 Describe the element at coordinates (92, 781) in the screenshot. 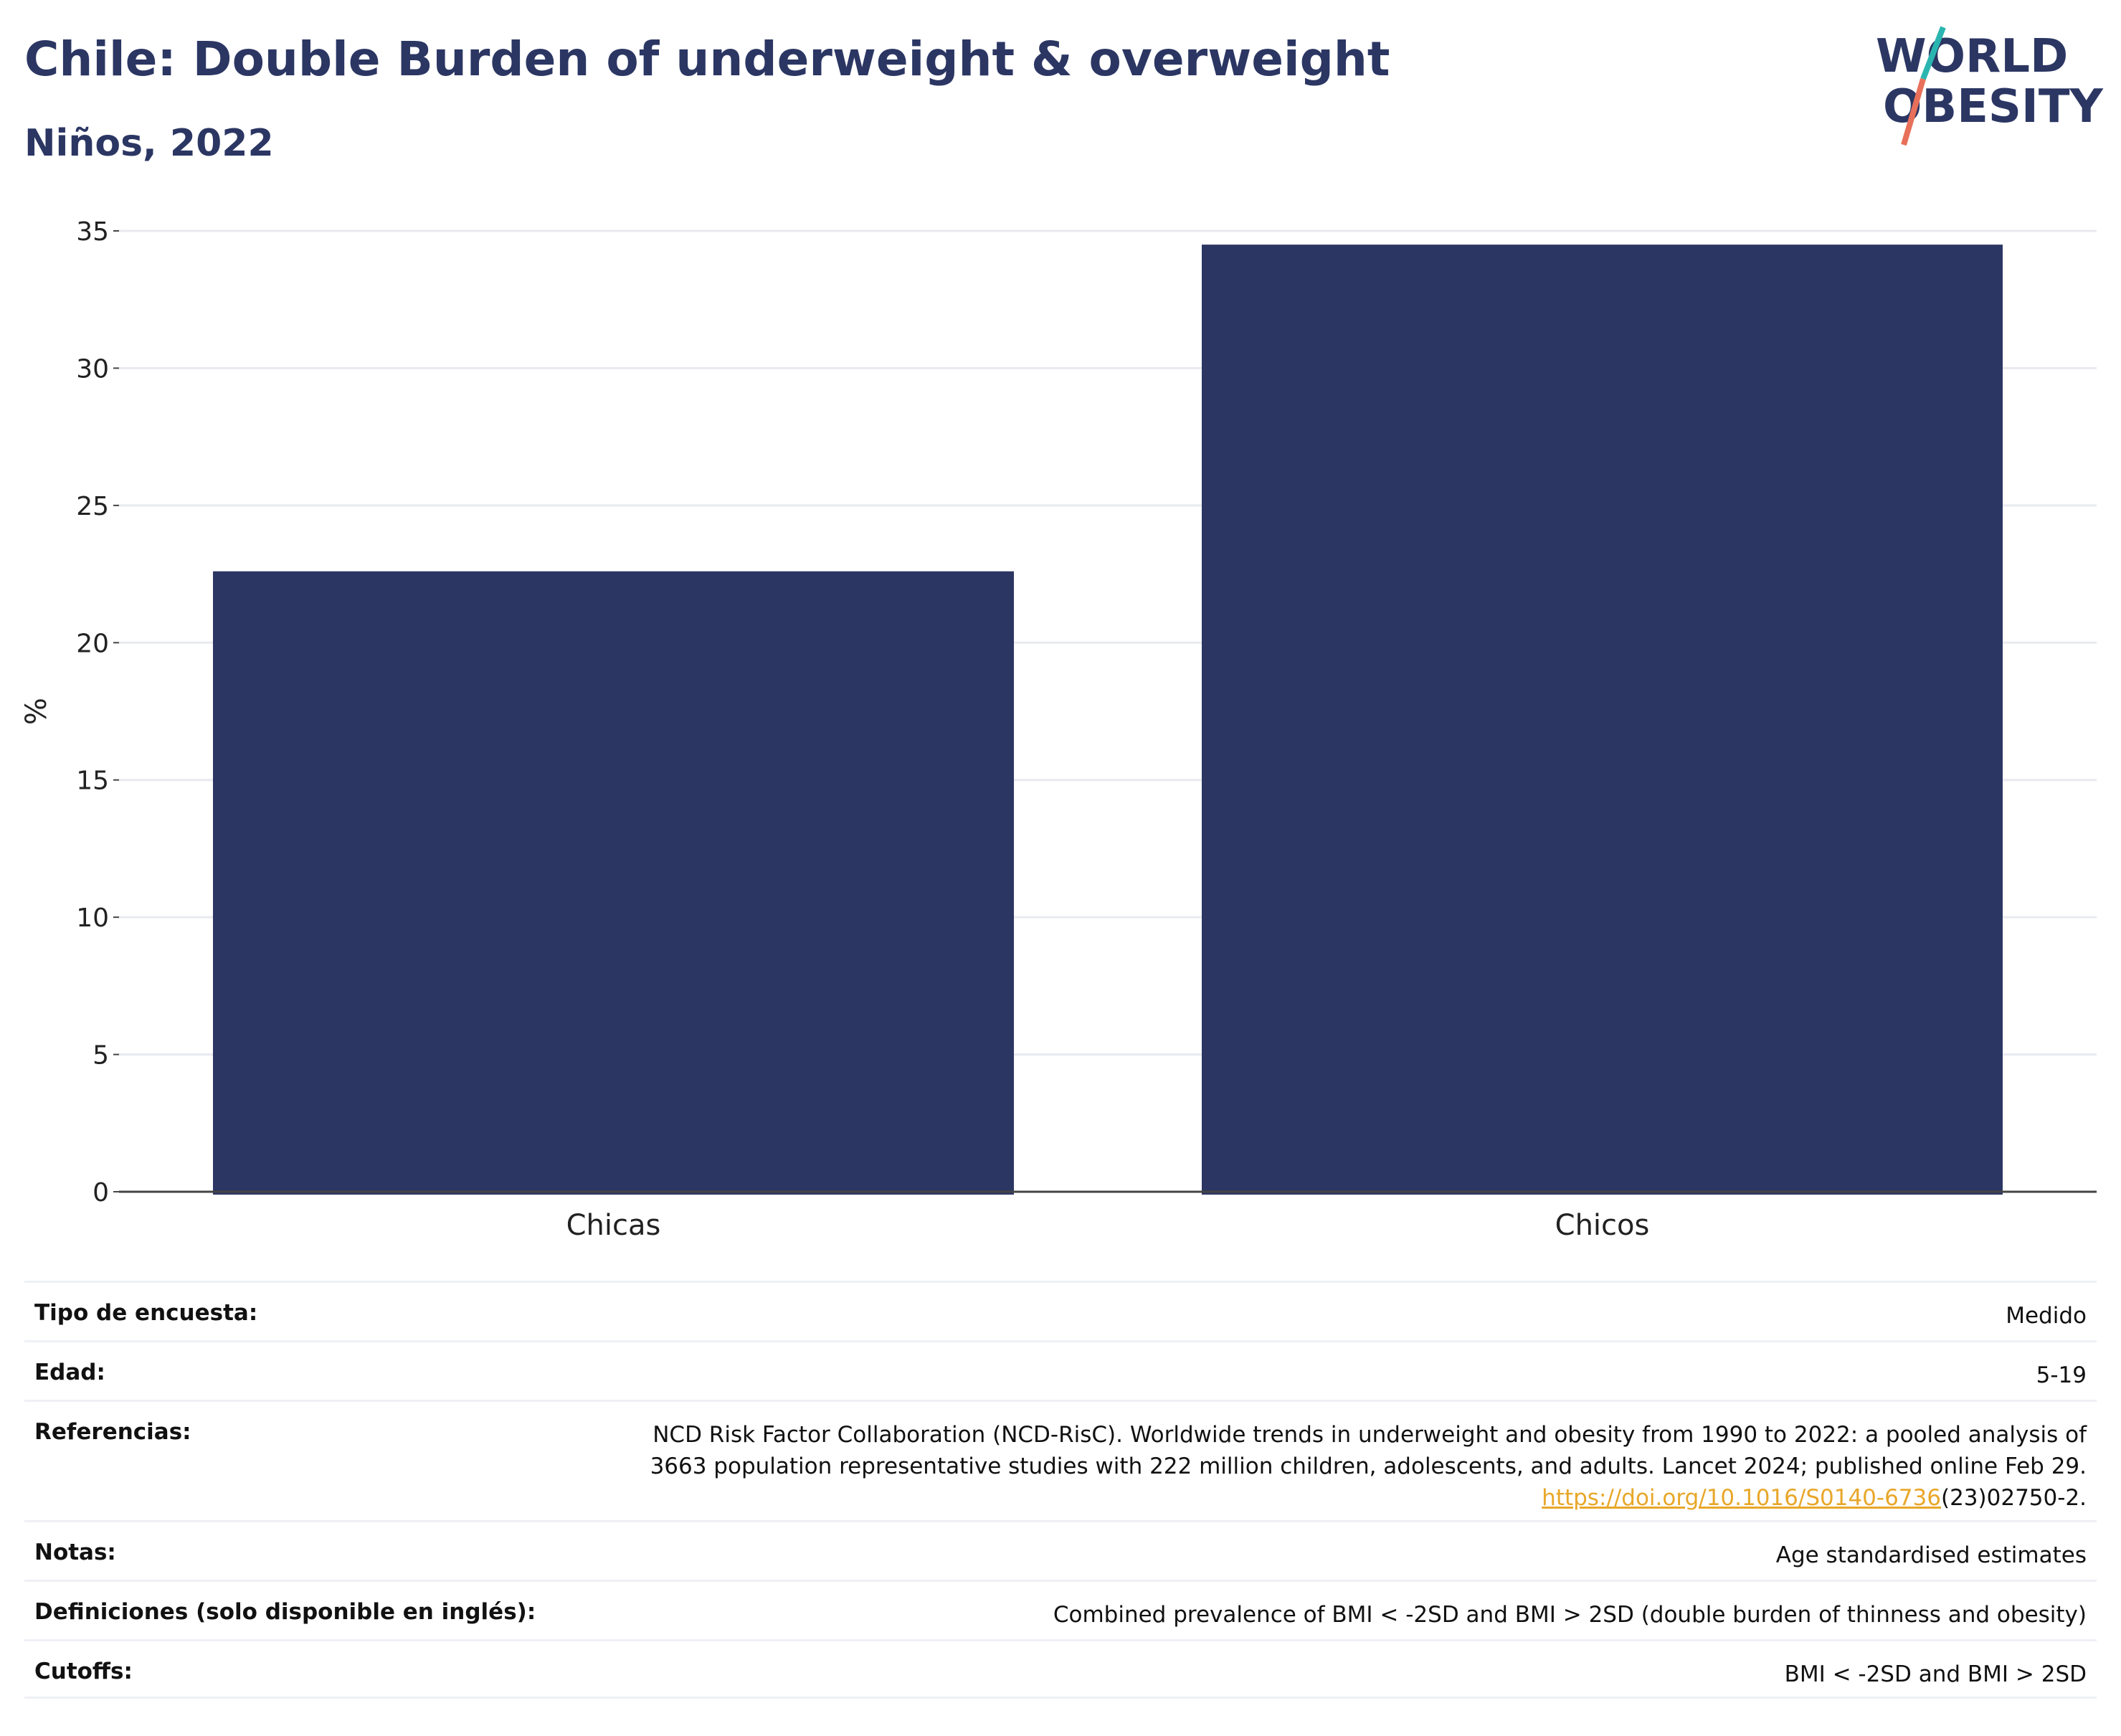

I see `y-tick-label: 15` at that location.